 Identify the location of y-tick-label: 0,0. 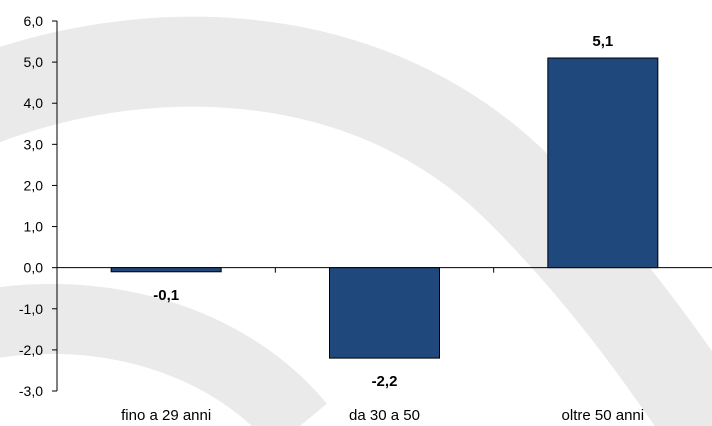
(34, 268).